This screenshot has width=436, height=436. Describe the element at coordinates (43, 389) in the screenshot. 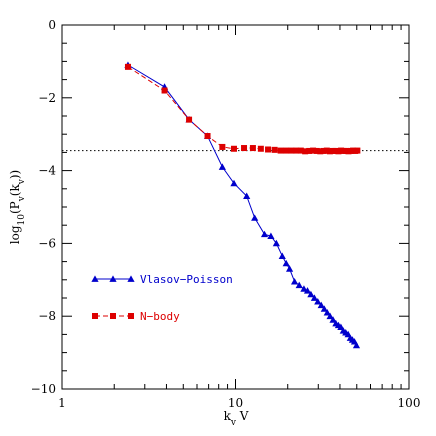

I see `y-tick-label: −10` at that location.